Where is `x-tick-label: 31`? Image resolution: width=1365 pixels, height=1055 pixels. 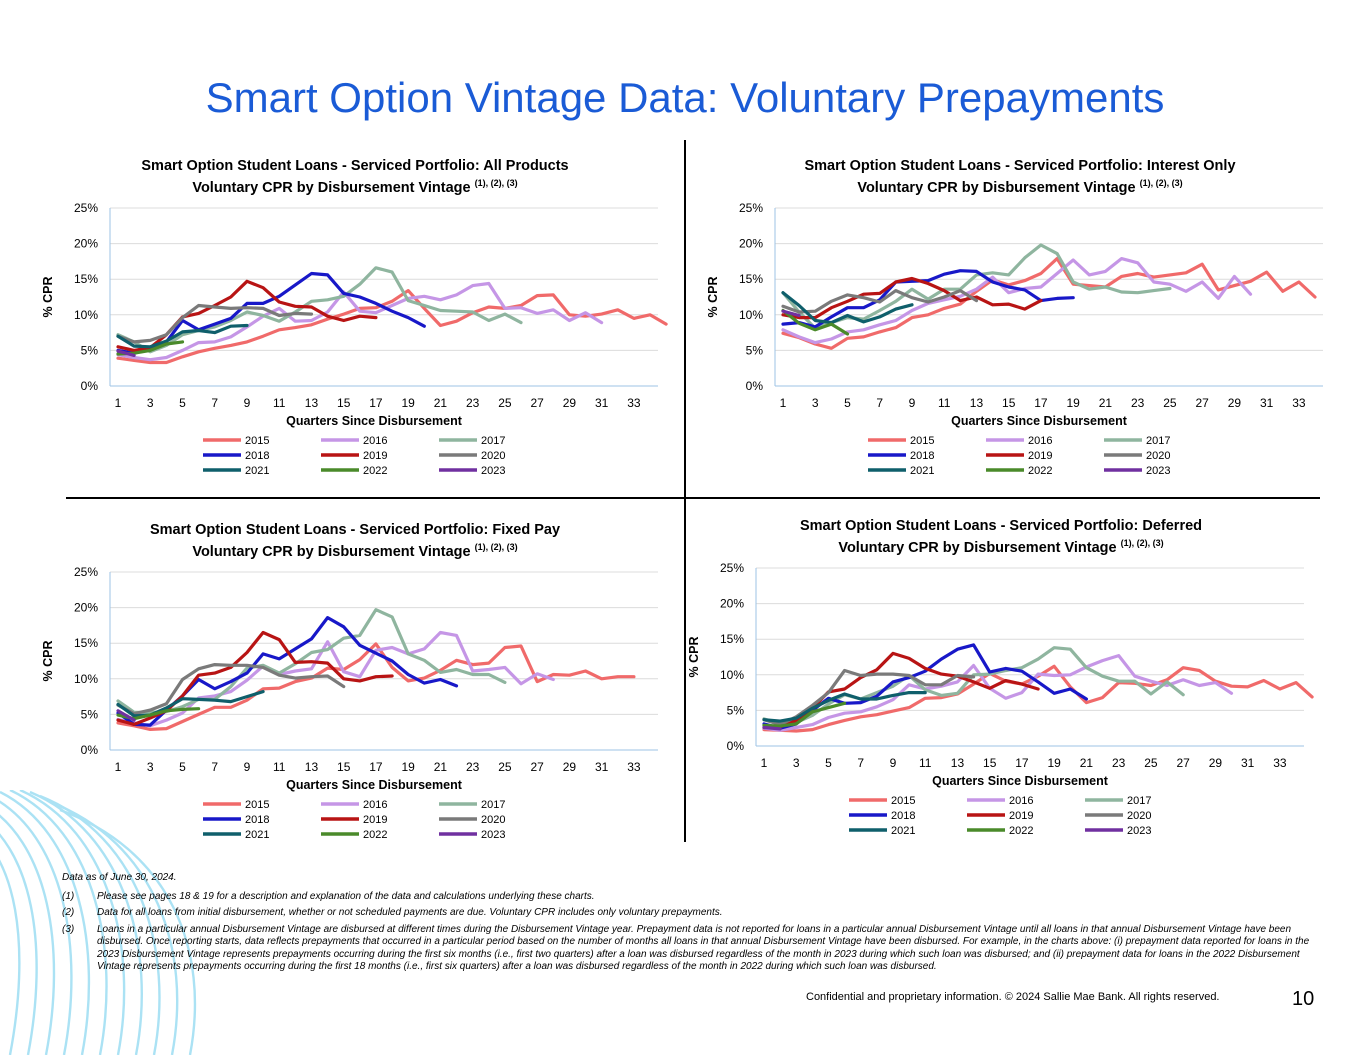
x-tick-label: 31 is located at coordinates (602, 403).